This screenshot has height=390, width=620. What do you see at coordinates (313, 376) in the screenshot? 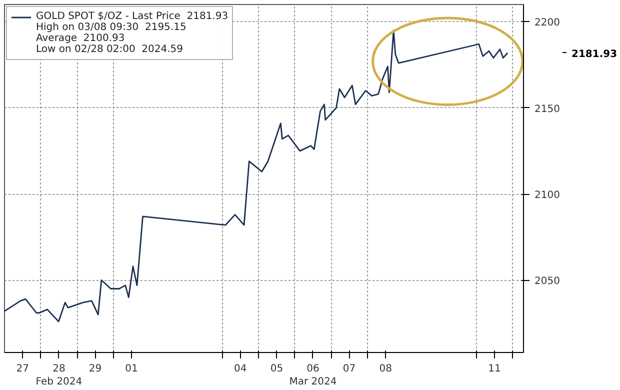
I see `x-tick-label: 06 Mar 2024` at bounding box center [313, 376].